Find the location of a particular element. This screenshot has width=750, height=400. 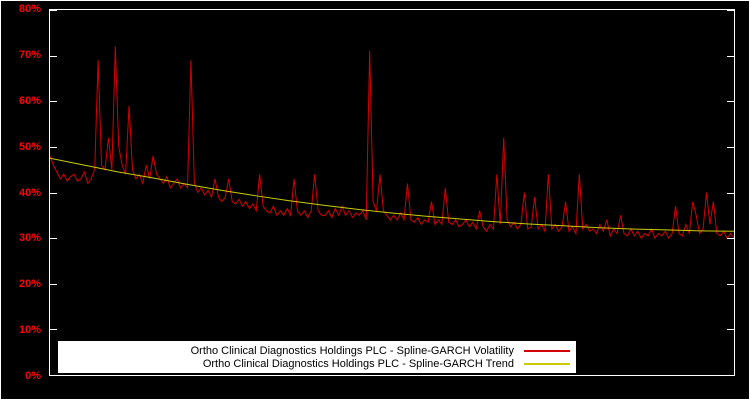

volatility-legend-line-sample is located at coordinates (547, 350).